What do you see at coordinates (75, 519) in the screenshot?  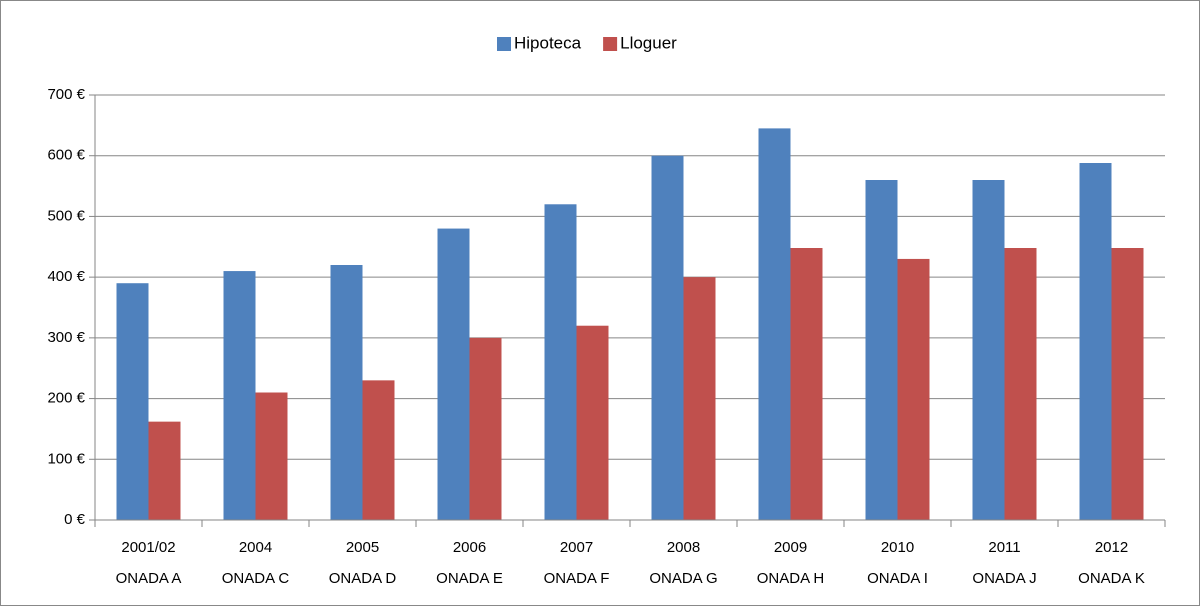 I see `y-tick-label: 0 €` at bounding box center [75, 519].